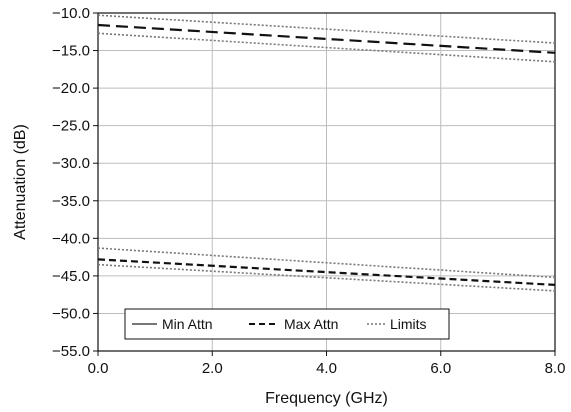  I want to click on legend-box, so click(287, 324).